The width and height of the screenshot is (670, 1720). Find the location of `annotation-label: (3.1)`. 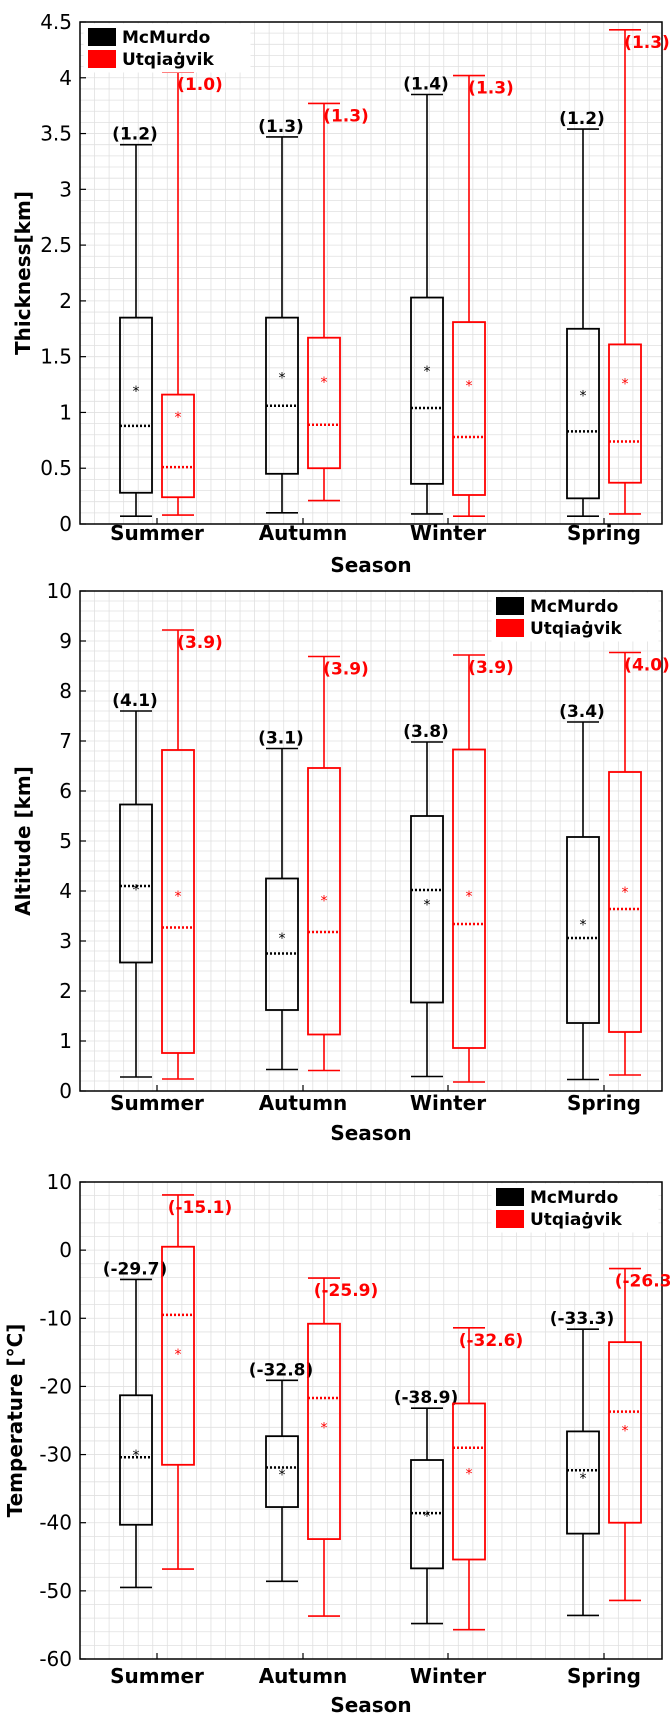

annotation-label: (3.1) is located at coordinates (281, 739).